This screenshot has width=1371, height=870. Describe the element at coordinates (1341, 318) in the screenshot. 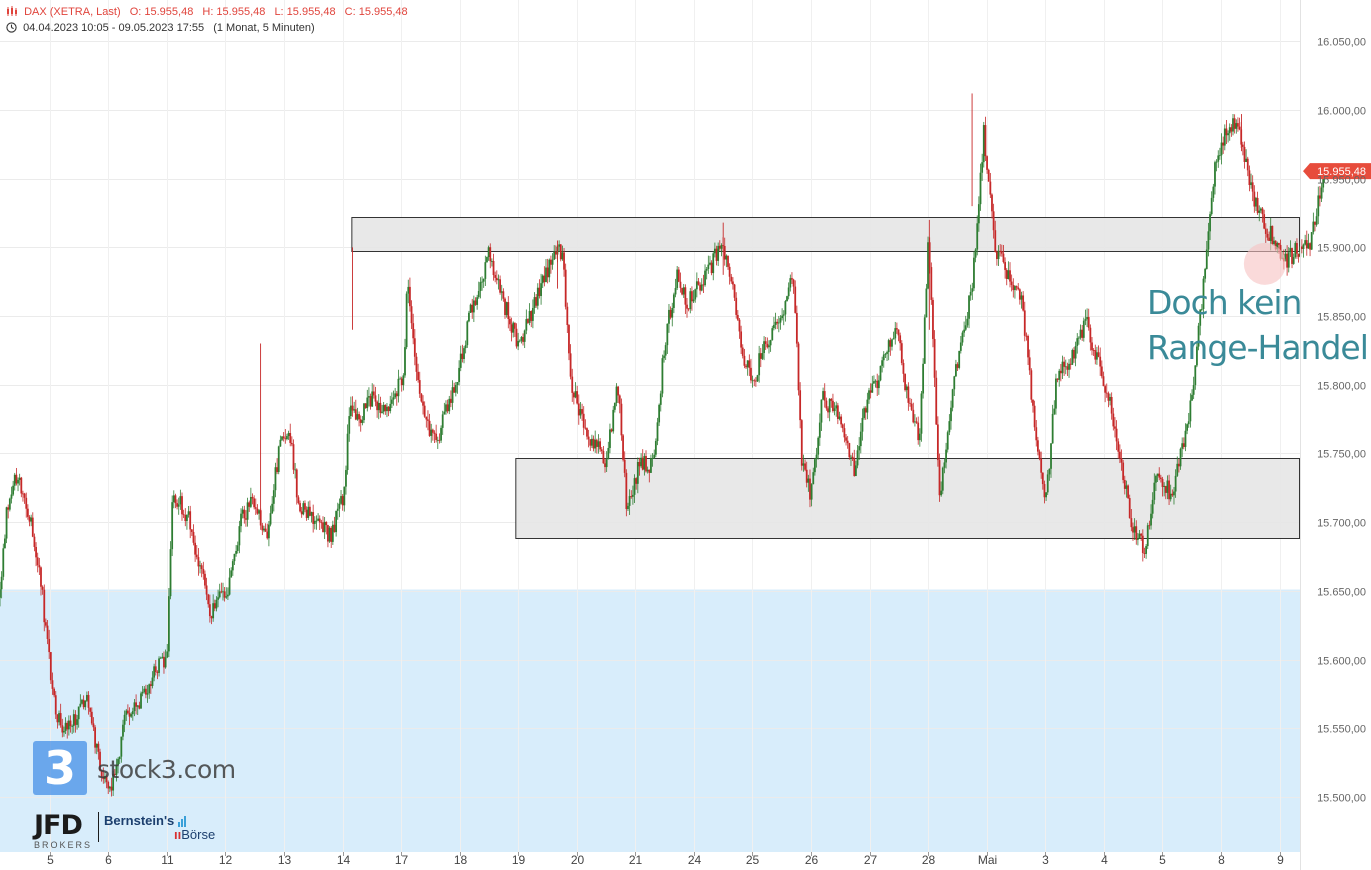

I see `y-tick-label: 15.850,00` at that location.